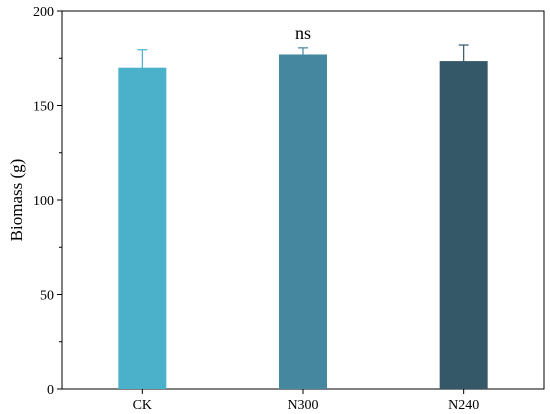 The image size is (550, 414). I want to click on y-axis-title: Biomass (g), so click(16, 200).